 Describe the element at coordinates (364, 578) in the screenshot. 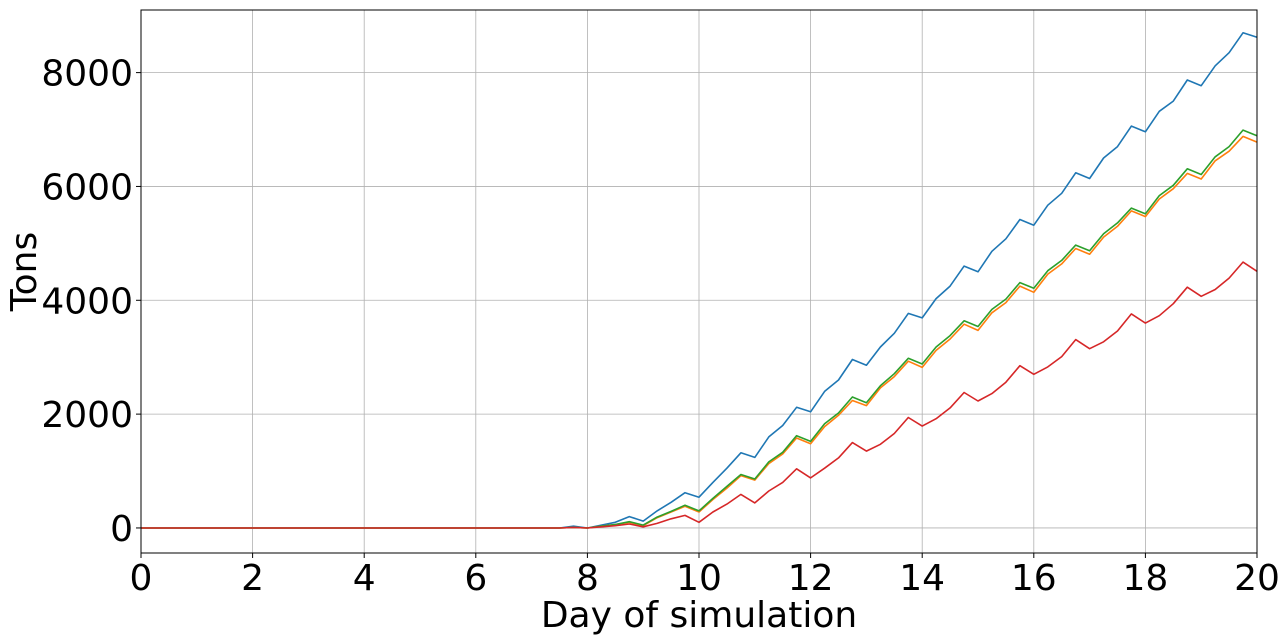

I see `x-tick-label: 4` at that location.